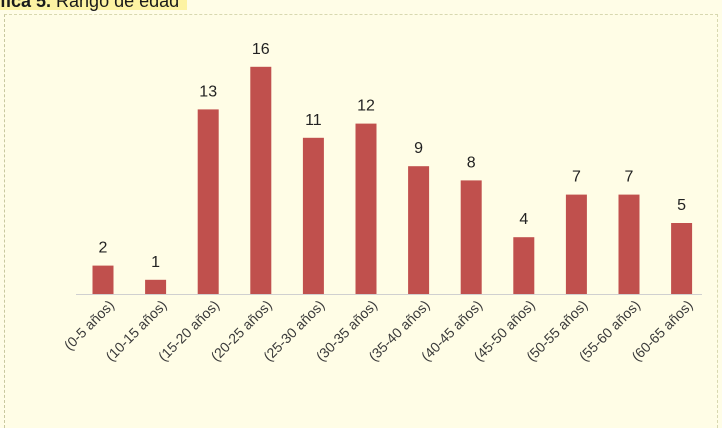 This screenshot has height=428, width=722. I want to click on figure-caption-number: fica 5., so click(26, 5).